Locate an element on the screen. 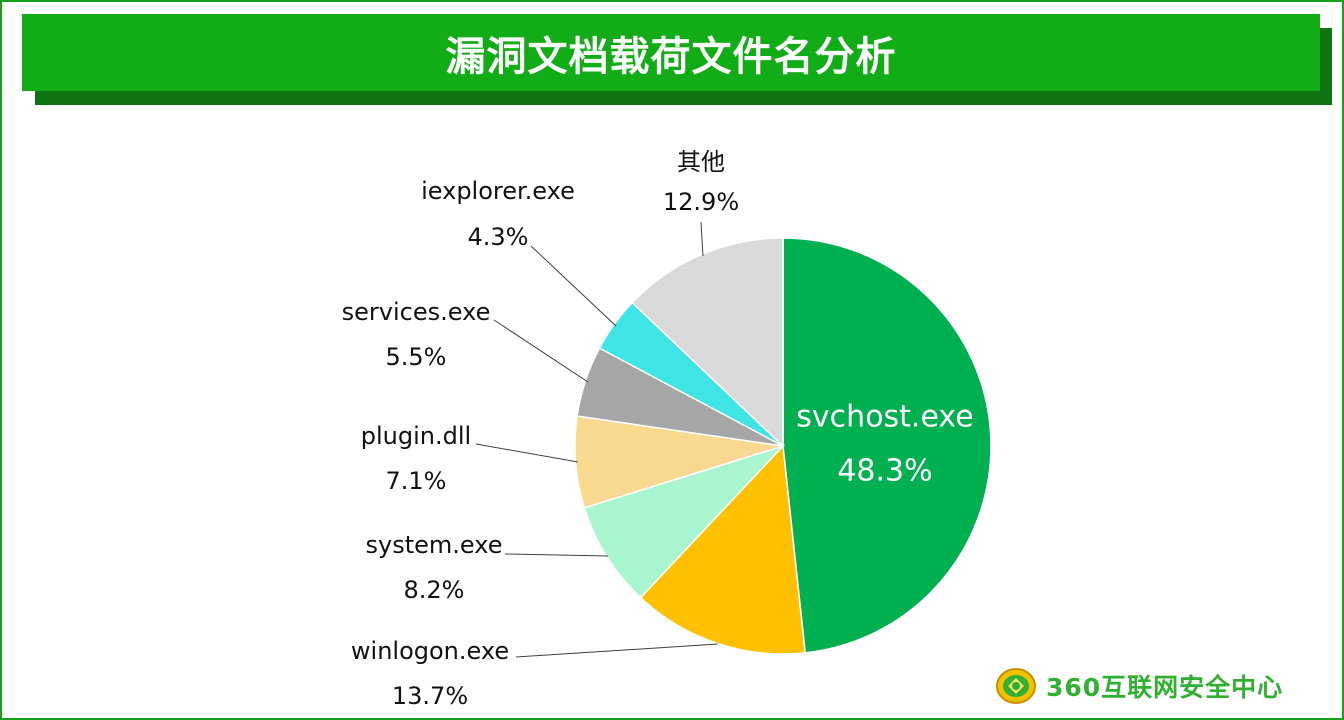 The image size is (1344, 720). slice-percent-label: 13.7% is located at coordinates (430, 696).